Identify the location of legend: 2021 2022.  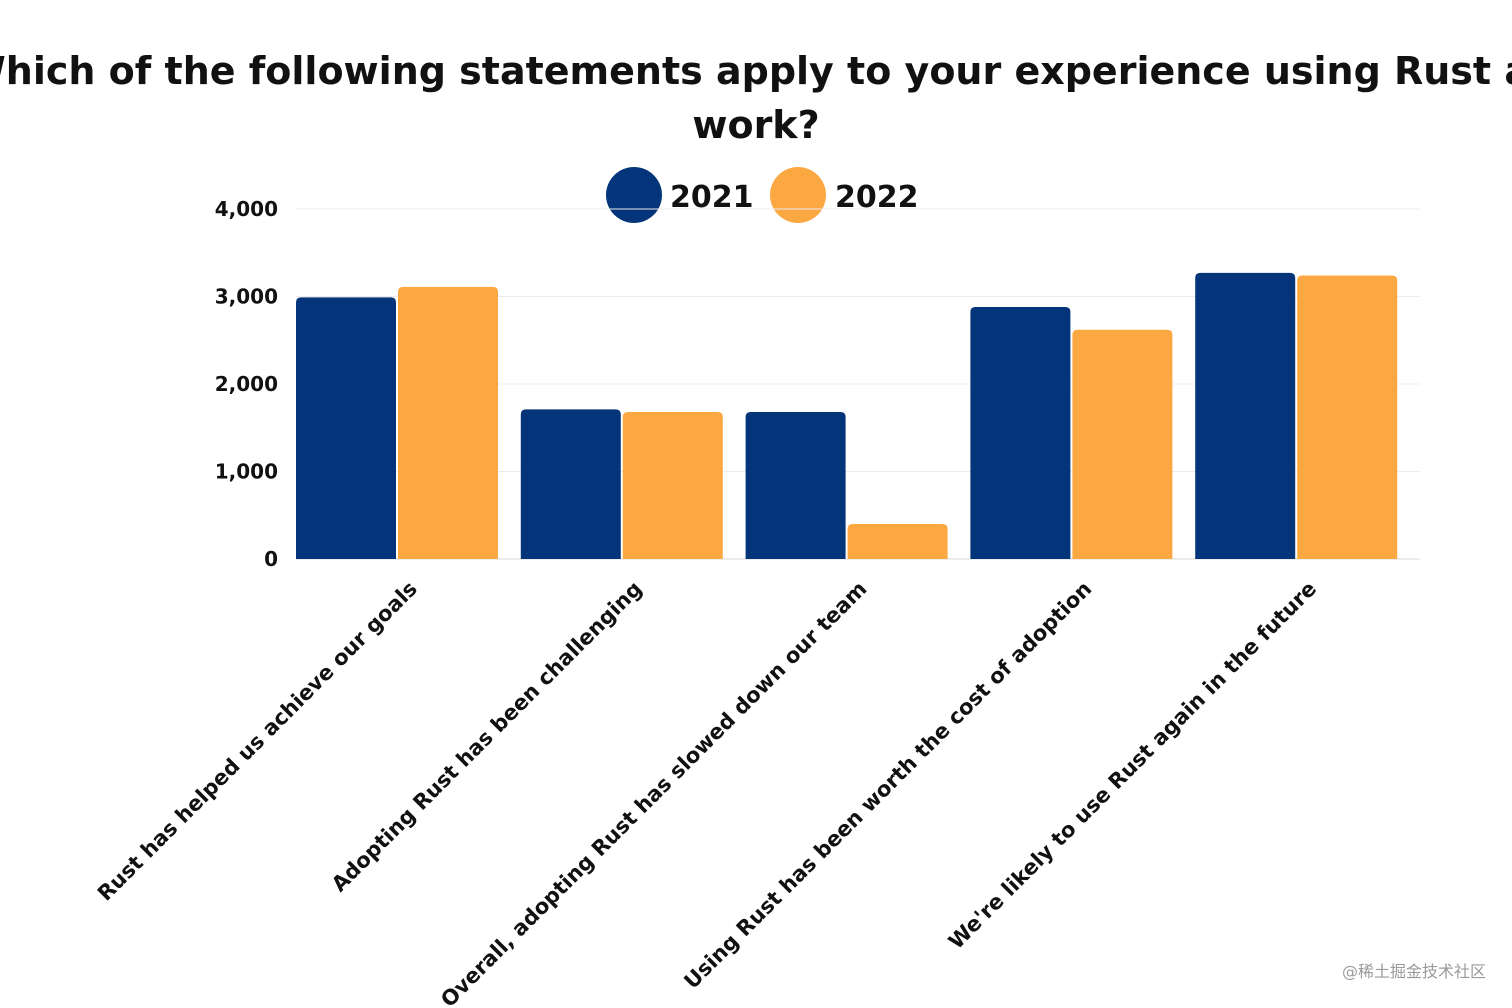
(762, 195).